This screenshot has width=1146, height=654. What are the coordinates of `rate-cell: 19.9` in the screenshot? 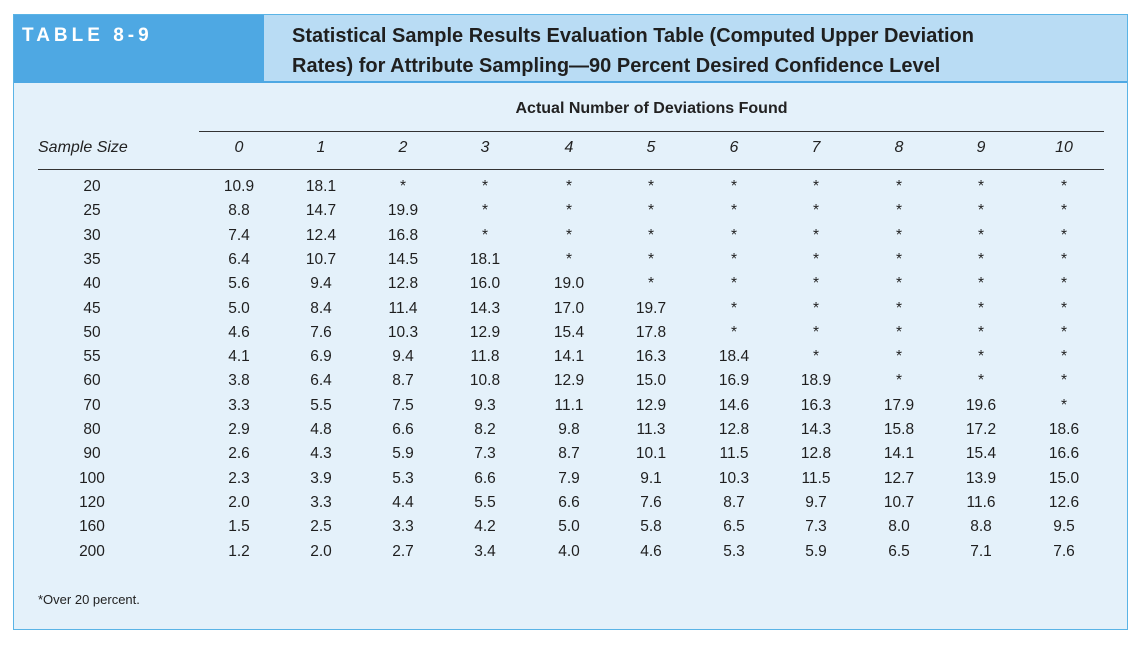 It's located at (403, 211).